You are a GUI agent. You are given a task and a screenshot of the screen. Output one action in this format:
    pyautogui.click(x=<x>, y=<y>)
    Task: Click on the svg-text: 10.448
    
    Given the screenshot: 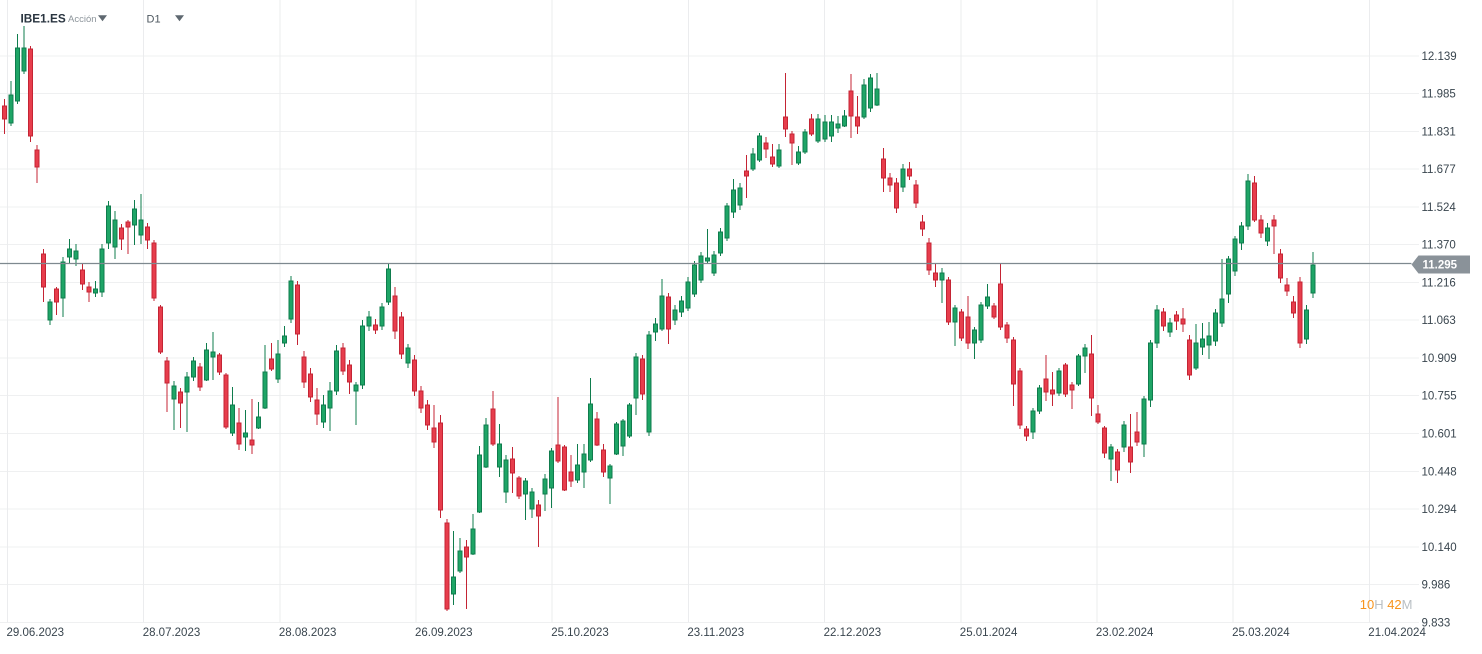 What is the action you would take?
    pyautogui.click(x=1439, y=472)
    